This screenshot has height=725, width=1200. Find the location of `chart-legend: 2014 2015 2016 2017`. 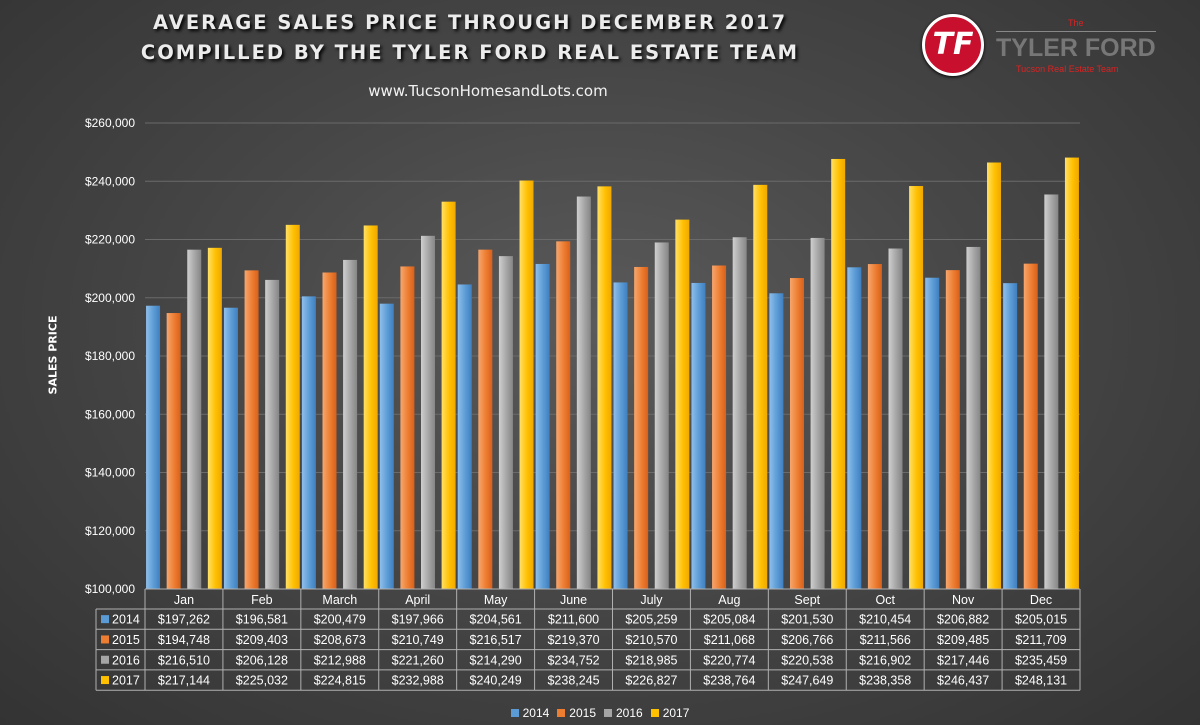

chart-legend: 2014 2015 2016 2017 is located at coordinates (600, 713).